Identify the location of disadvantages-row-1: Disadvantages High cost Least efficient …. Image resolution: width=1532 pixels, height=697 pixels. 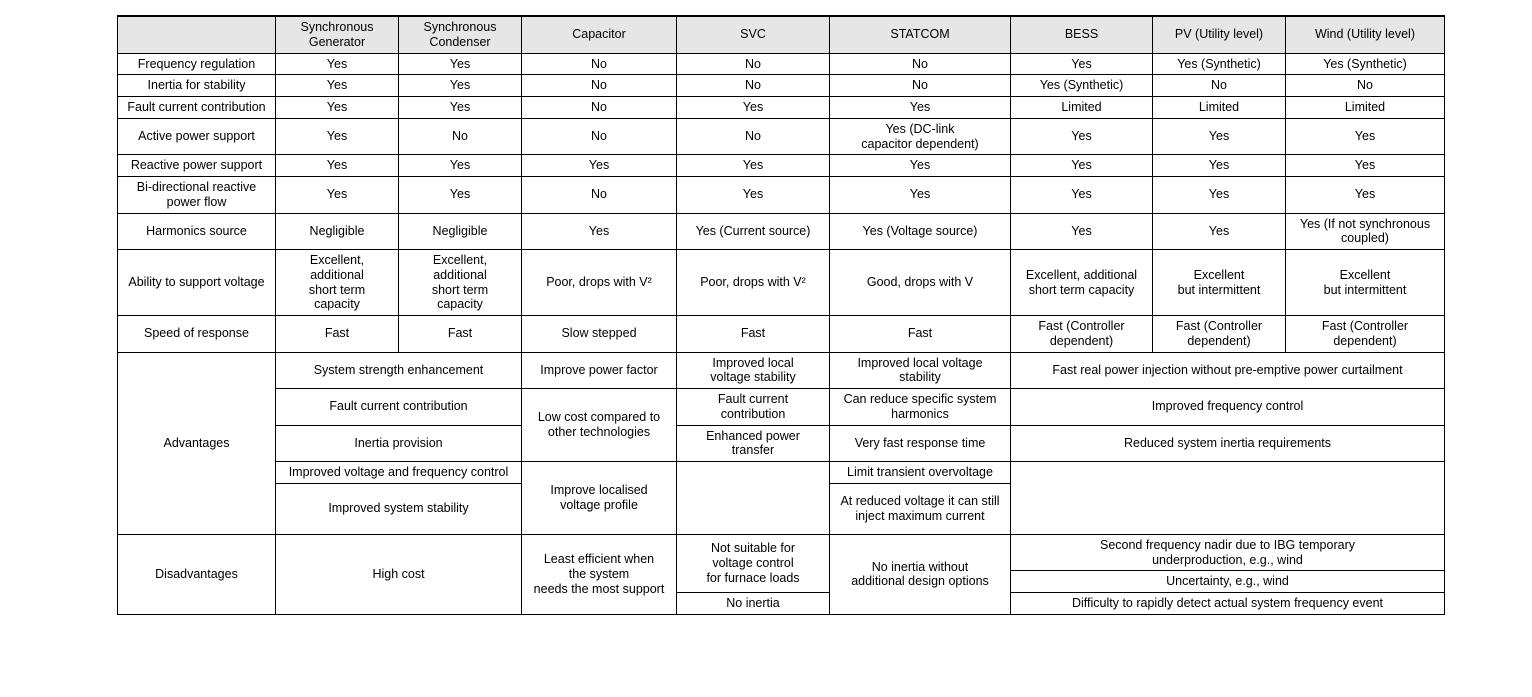
(781, 574).